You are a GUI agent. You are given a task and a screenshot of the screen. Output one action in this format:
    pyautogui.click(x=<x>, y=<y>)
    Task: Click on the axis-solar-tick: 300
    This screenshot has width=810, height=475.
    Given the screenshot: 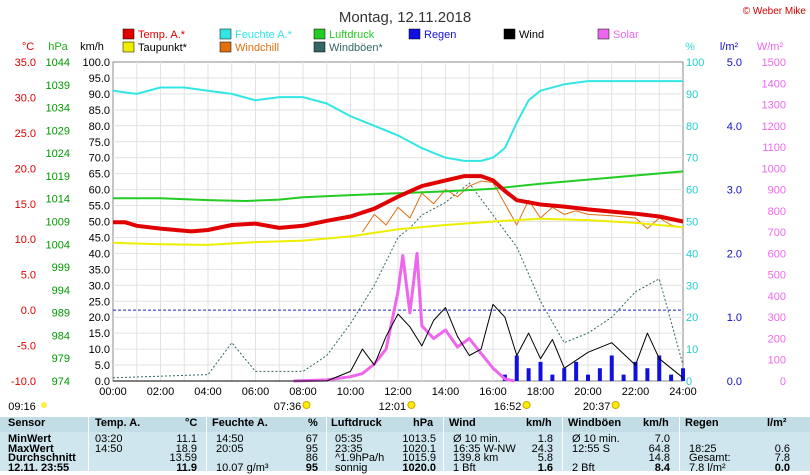 What is the action you would take?
    pyautogui.click(x=777, y=318)
    